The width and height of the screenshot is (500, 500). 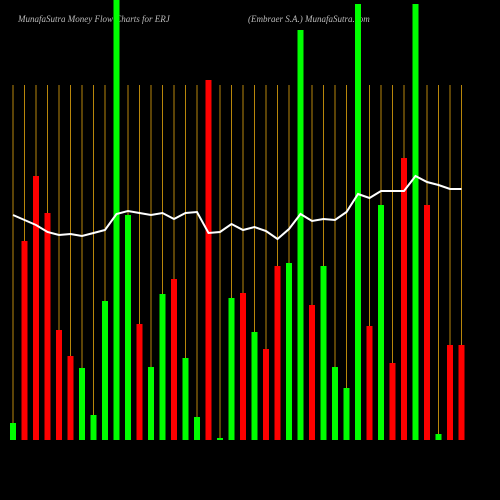 I want to click on money-flow-line, so click(x=237, y=207).